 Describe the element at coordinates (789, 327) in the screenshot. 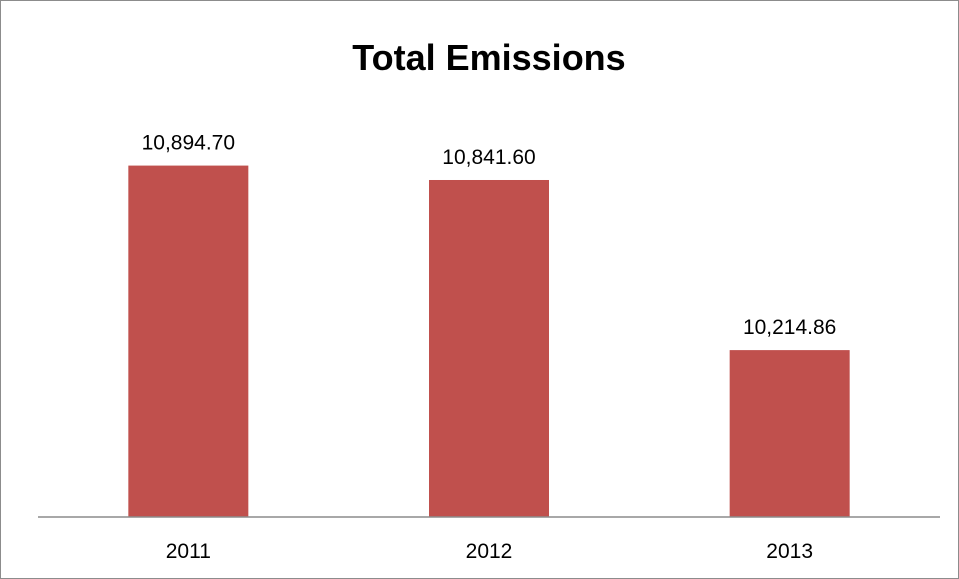

I see `data-label-2013: 10,214.86` at that location.